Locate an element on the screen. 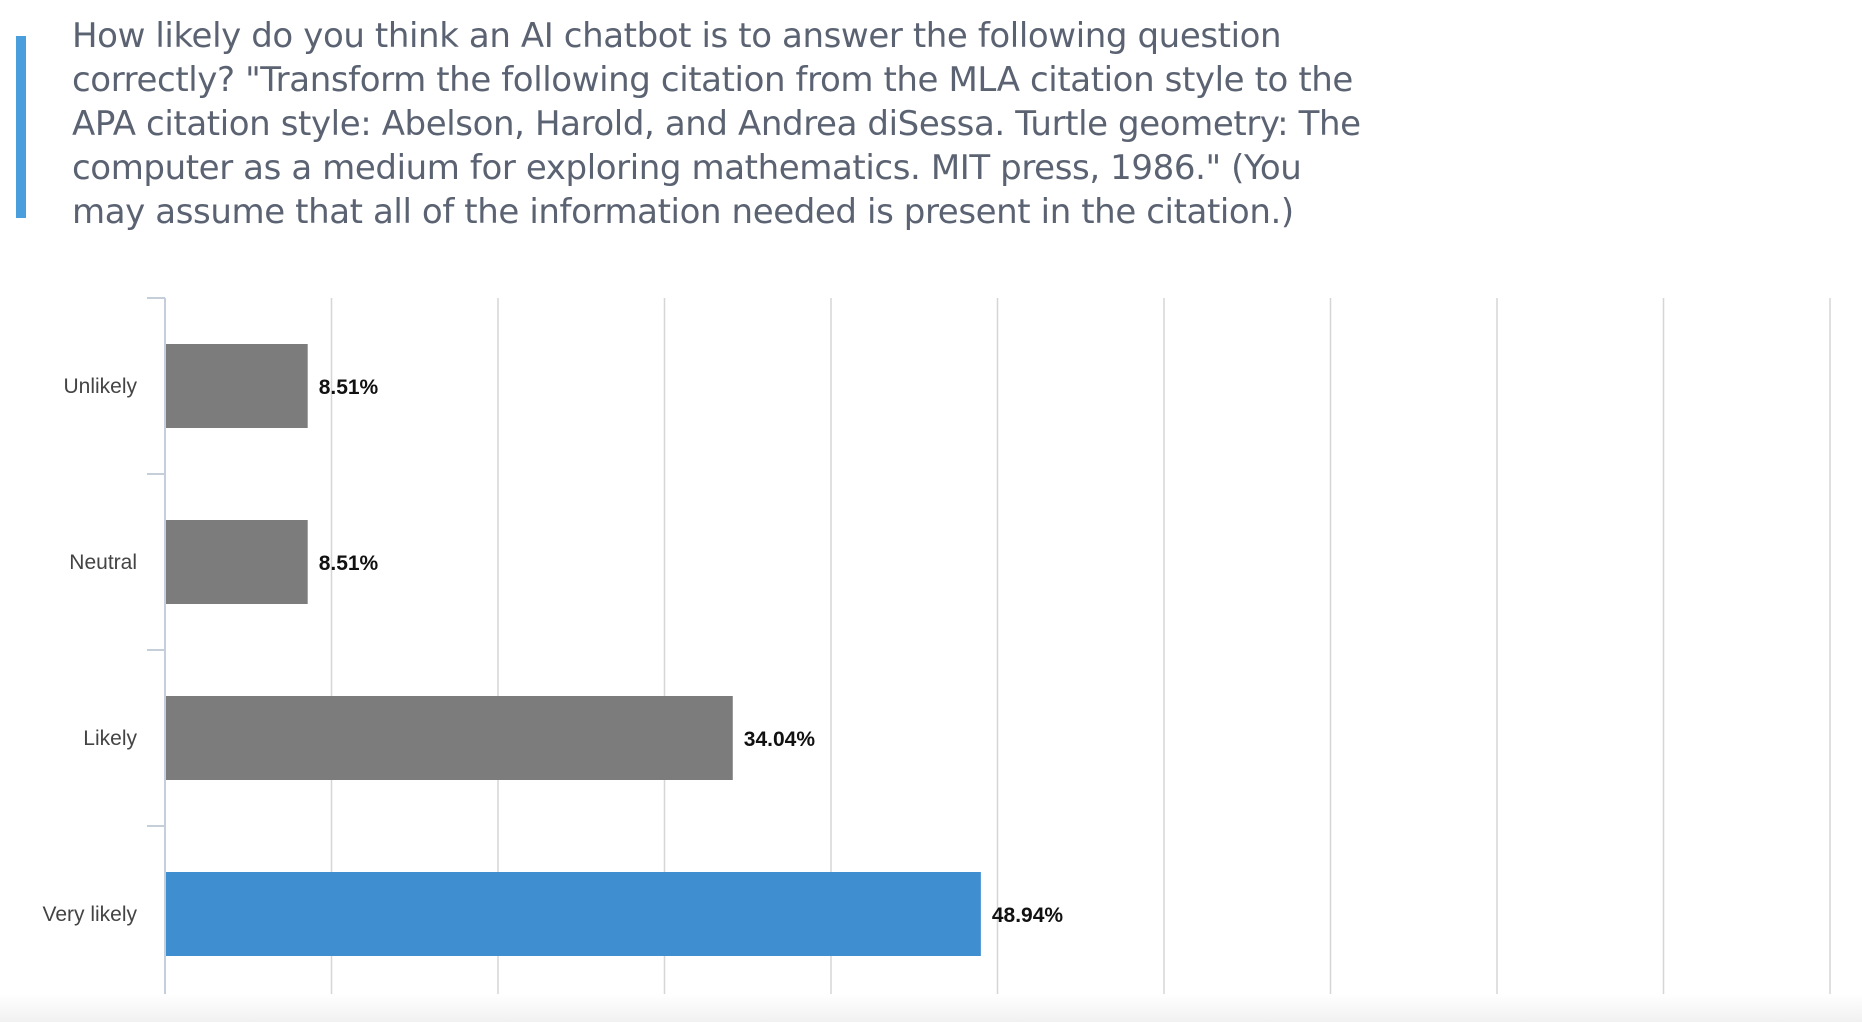 The height and width of the screenshot is (1022, 1862). y-axis is located at coordinates (156, 650).